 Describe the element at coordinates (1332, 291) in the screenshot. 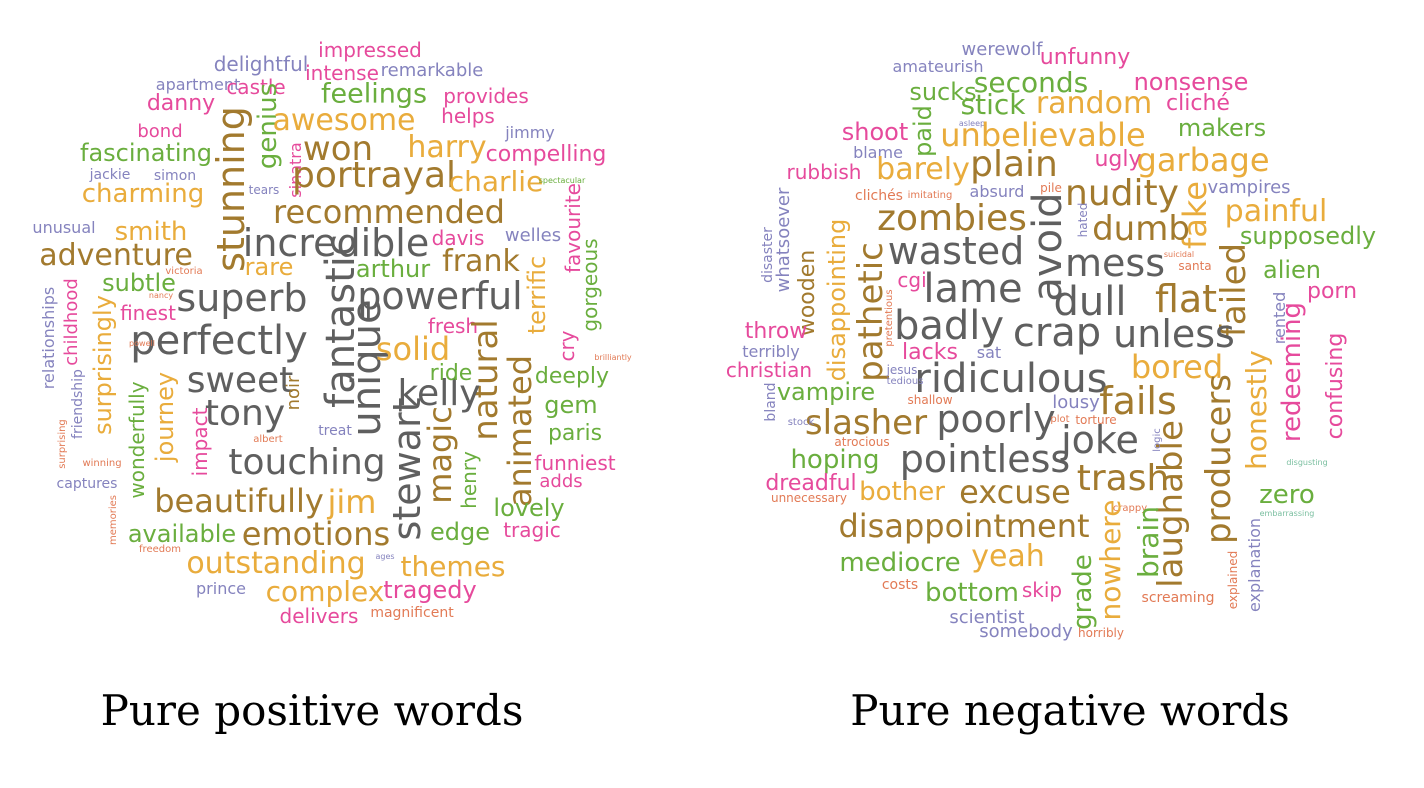

I see `word-porn: porn` at that location.